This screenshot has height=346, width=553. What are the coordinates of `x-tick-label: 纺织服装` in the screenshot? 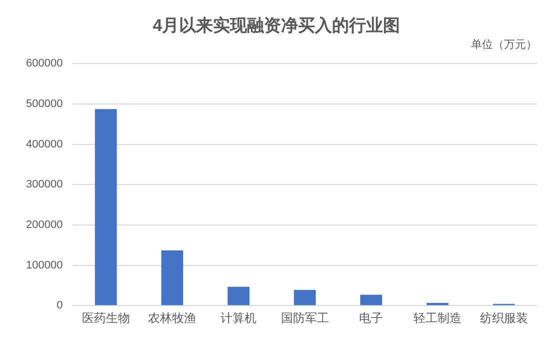 It's located at (504, 318).